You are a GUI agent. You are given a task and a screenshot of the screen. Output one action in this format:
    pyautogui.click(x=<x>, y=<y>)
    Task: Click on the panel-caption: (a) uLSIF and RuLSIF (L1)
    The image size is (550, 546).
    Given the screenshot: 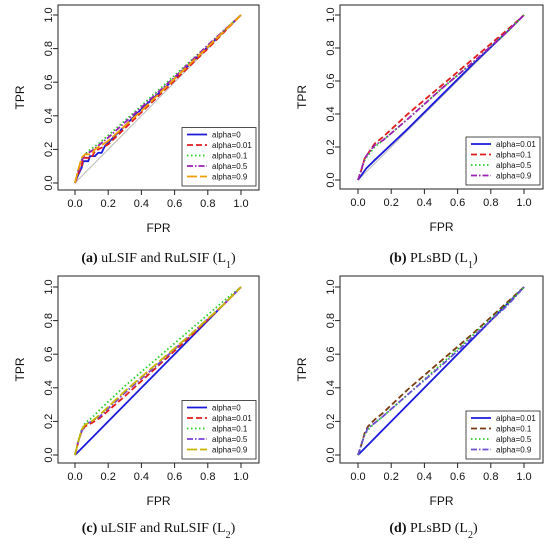 What is the action you would take?
    pyautogui.click(x=158, y=261)
    